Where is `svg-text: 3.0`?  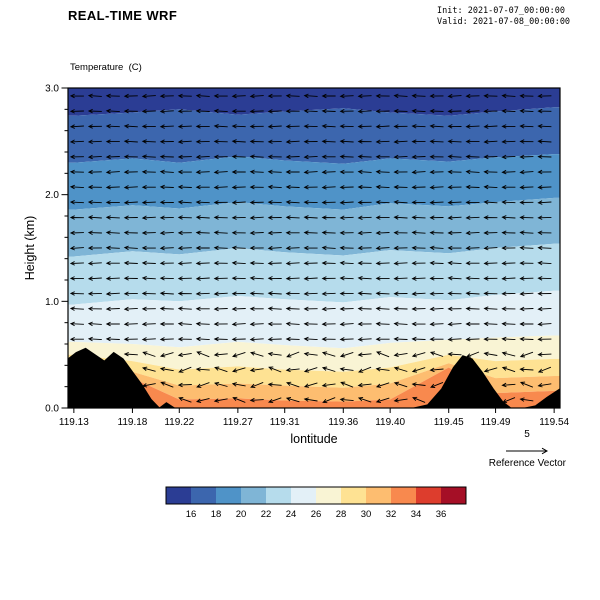 svg-text: 3.0 is located at coordinates (52, 89).